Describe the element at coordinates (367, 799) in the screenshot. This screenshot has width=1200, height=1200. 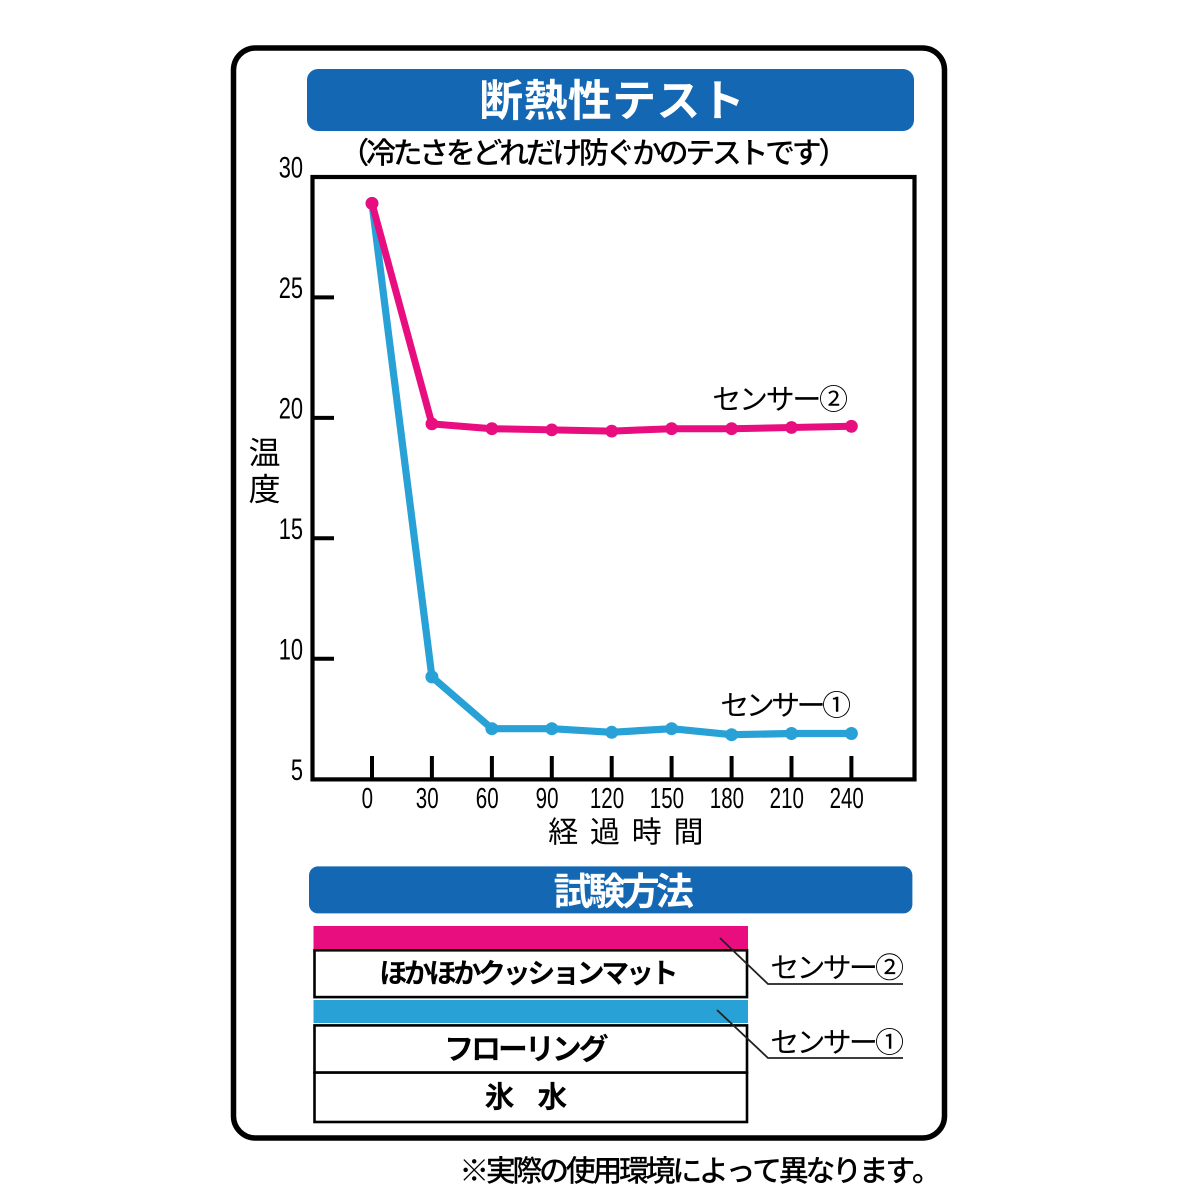
I see `svg-text: 0` at that location.